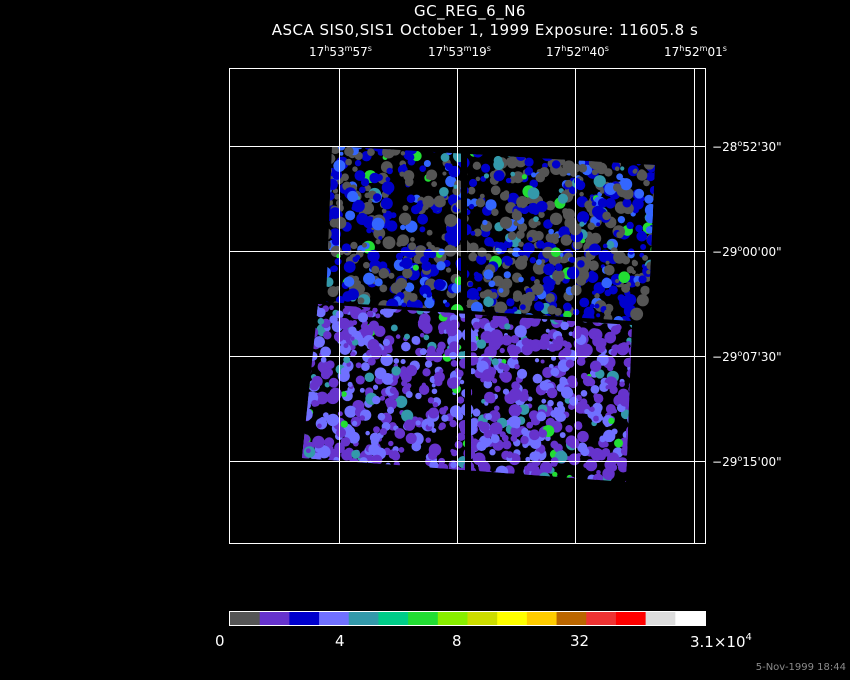 This screenshot has height=680, width=850. What do you see at coordinates (800, 667) in the screenshot?
I see `timestamp: 5-Nov-1999 18:44` at bounding box center [800, 667].